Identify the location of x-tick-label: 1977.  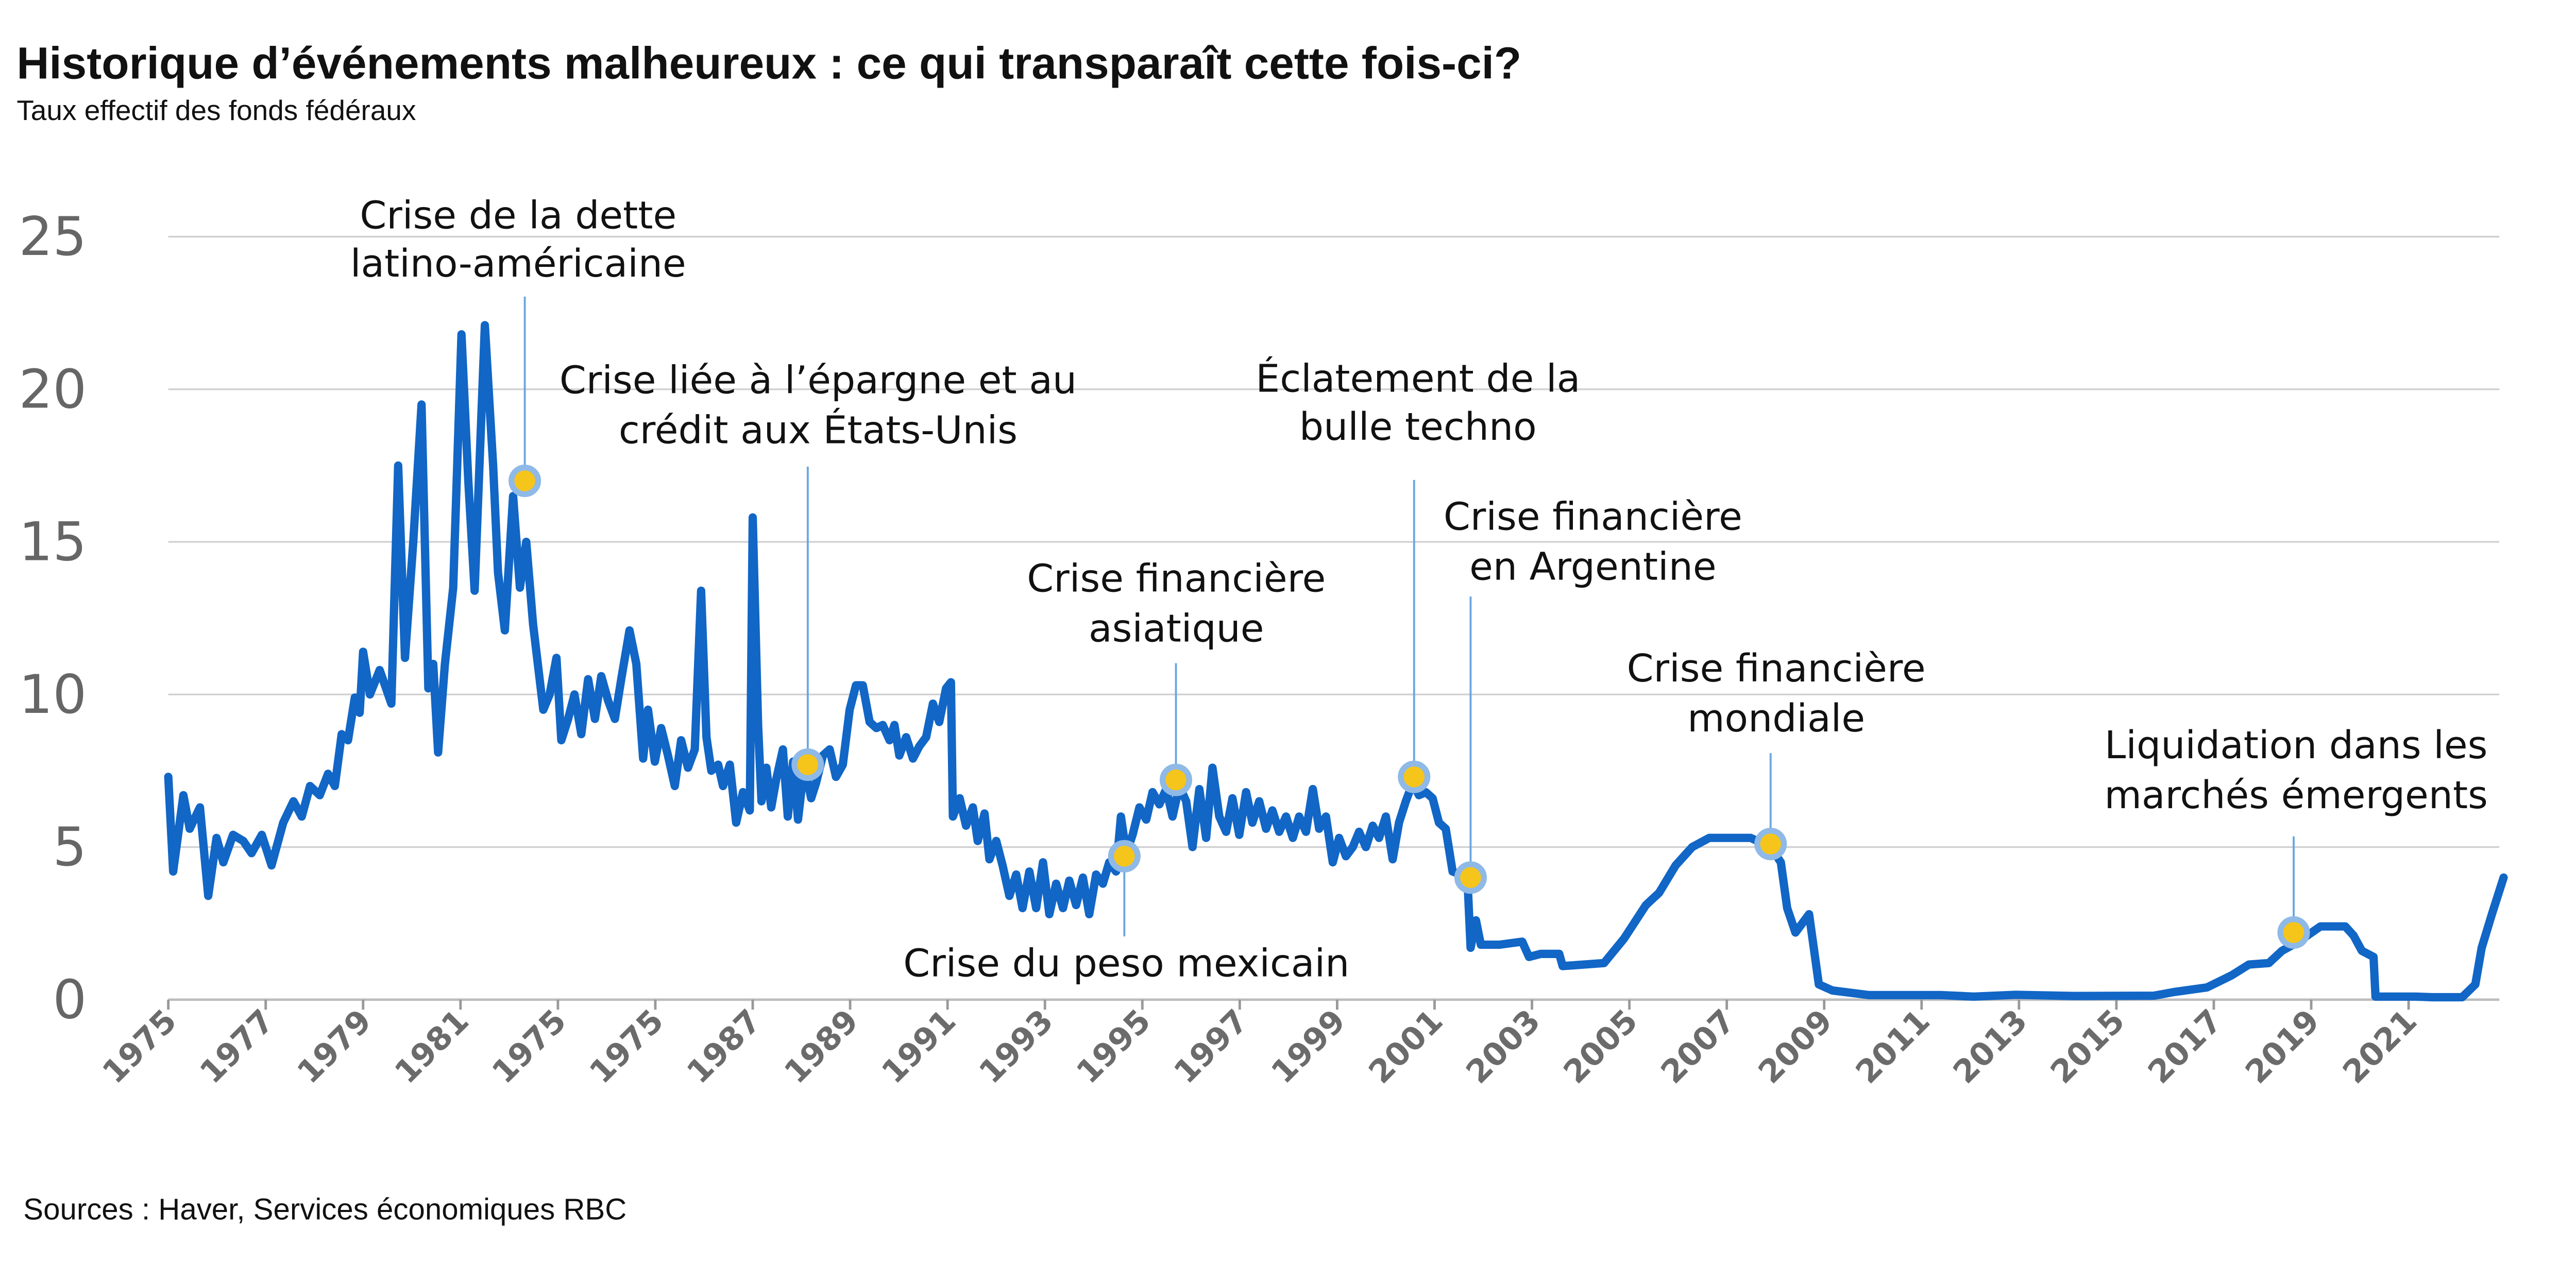
(237, 1046).